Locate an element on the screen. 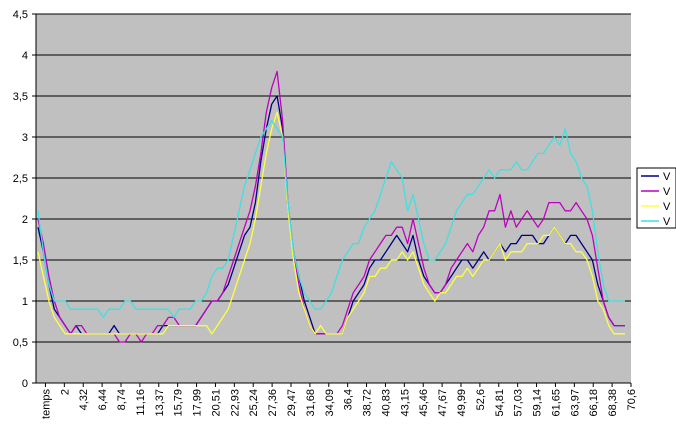  x-tick-label: temps is located at coordinates (46, 404).